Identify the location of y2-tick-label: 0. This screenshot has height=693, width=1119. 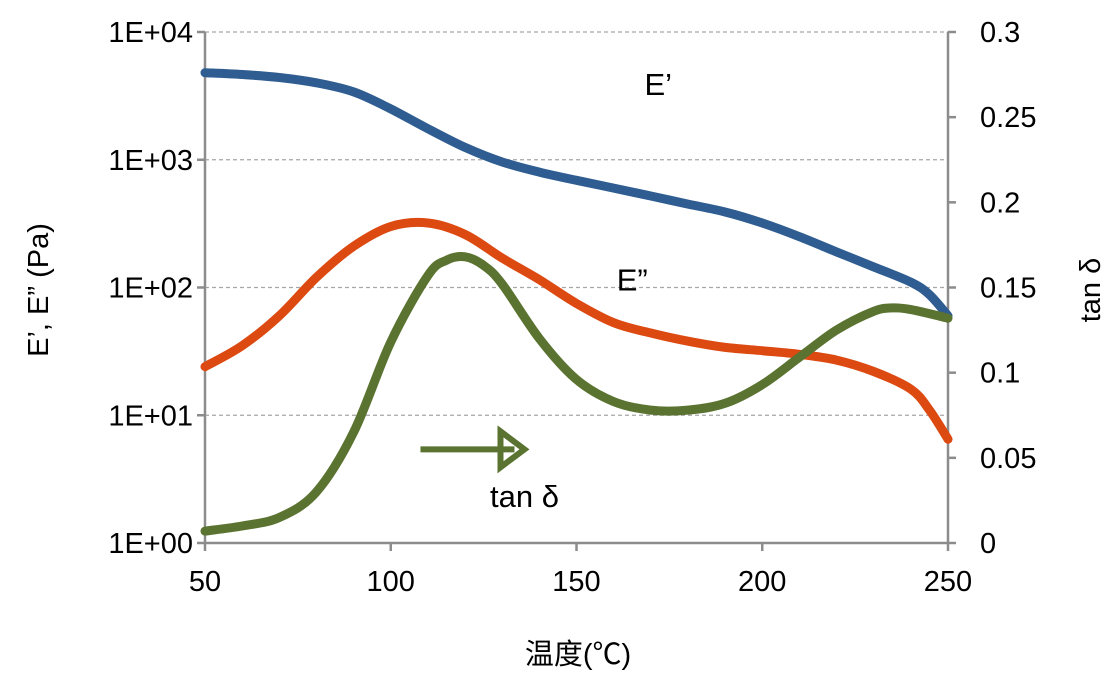
(988, 544).